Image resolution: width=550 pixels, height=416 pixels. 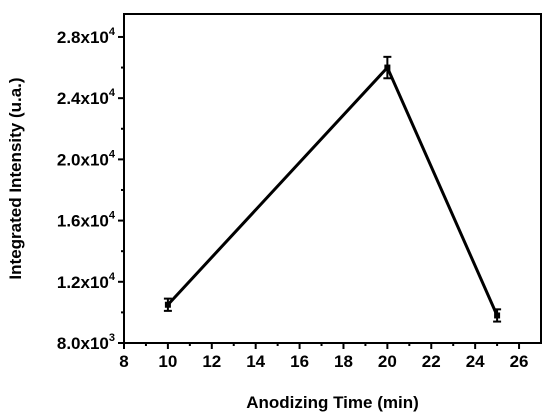 What do you see at coordinates (431, 361) in the screenshot?
I see `x-tick-label: 22` at bounding box center [431, 361].